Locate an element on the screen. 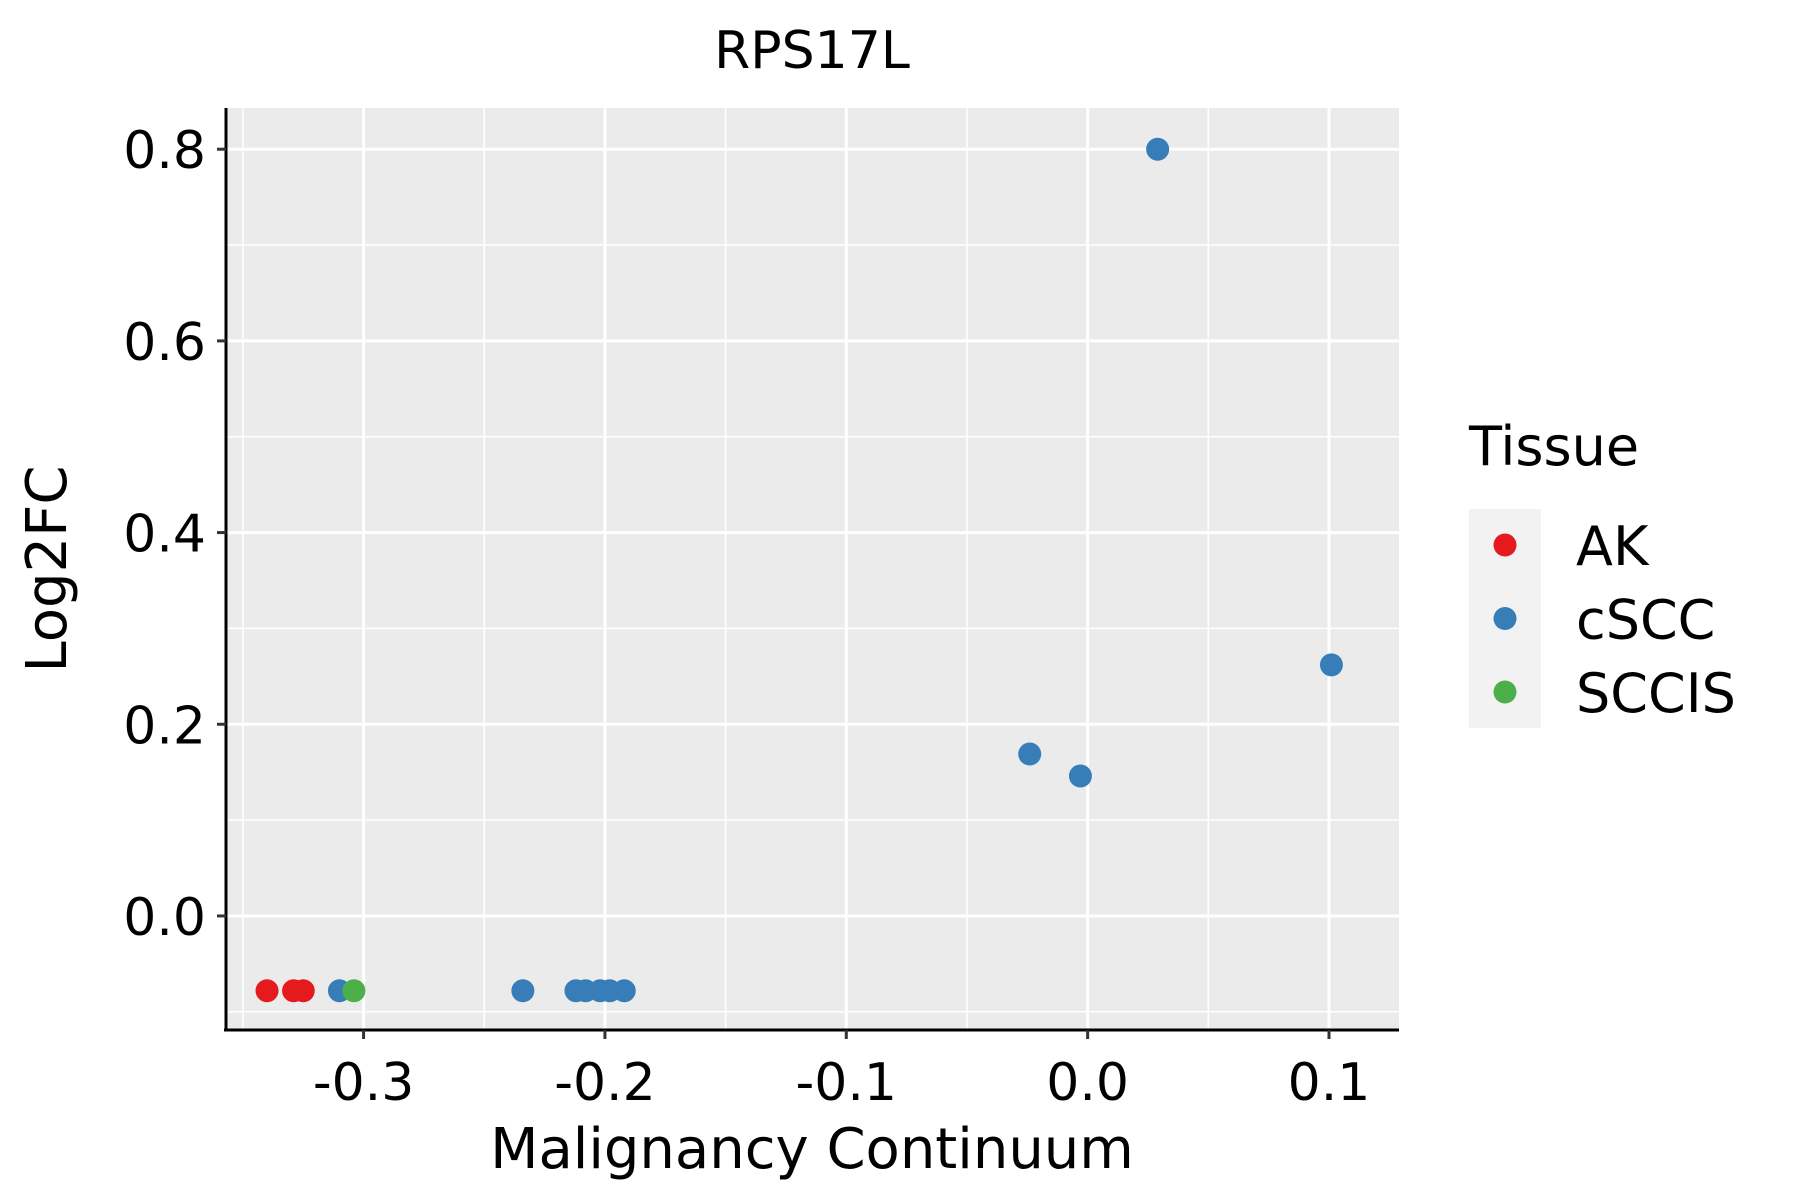 The image size is (1800, 1200). legend-label-ak: AK is located at coordinates (1613, 546).